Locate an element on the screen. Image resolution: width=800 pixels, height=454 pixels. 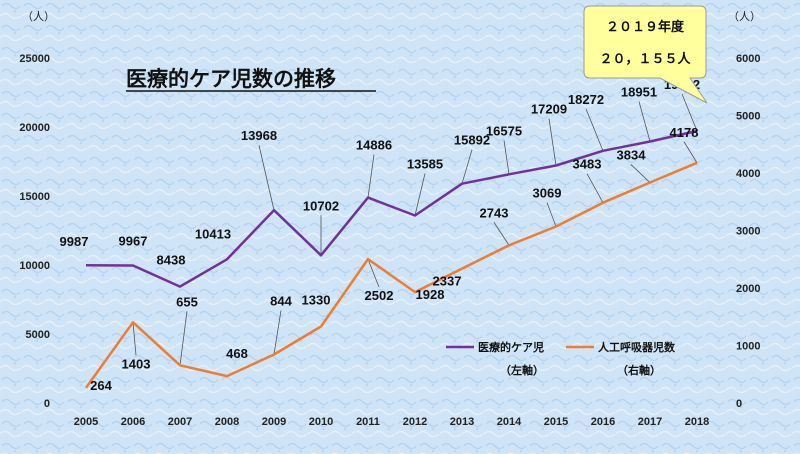
leader-1-2017 is located at coordinates (640, 173).